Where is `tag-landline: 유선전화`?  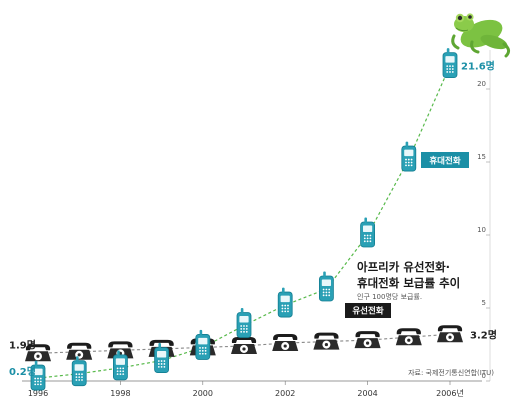
tag-landline: 유선전화 is located at coordinates (368, 310).